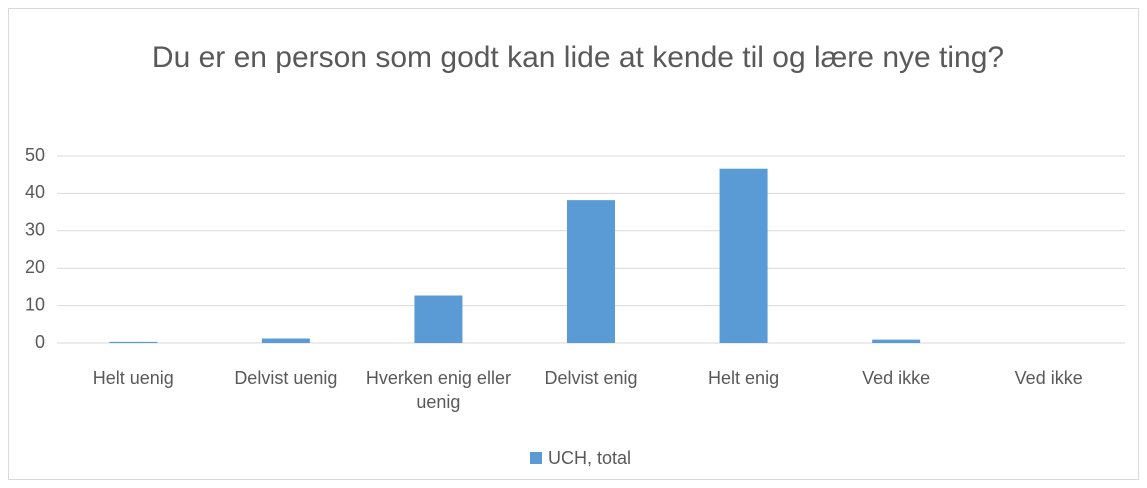  I want to click on x-tick-label: Hverken enig eller uenig, so click(438, 390).